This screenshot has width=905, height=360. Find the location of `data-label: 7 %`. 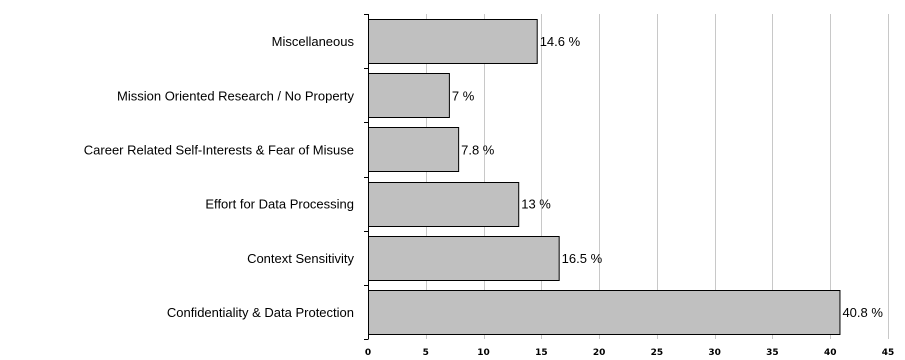

data-label: 7 % is located at coordinates (463, 95).